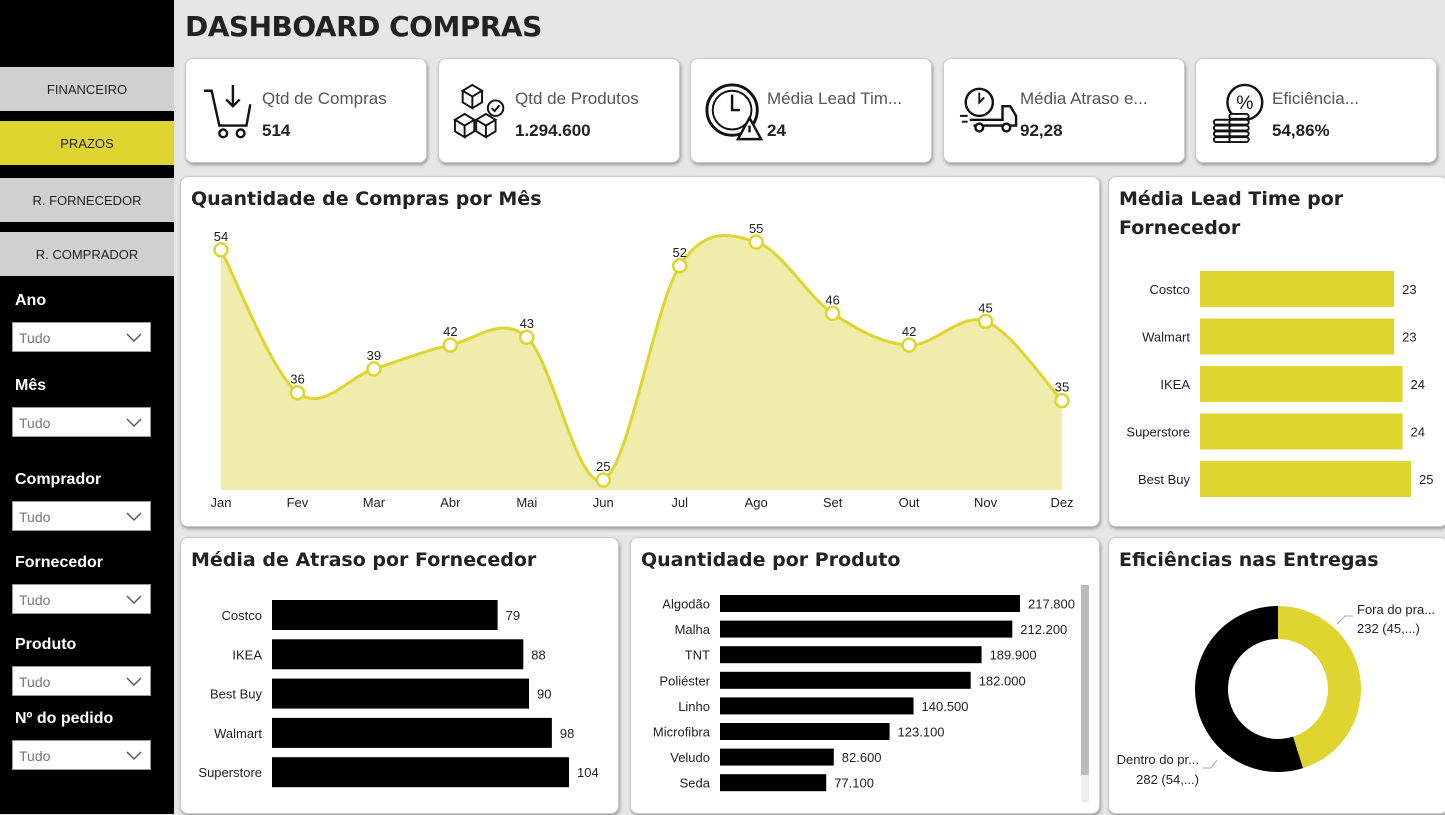 This screenshot has height=815, width=1445. I want to click on chevron-down-icon, so click(134, 516).